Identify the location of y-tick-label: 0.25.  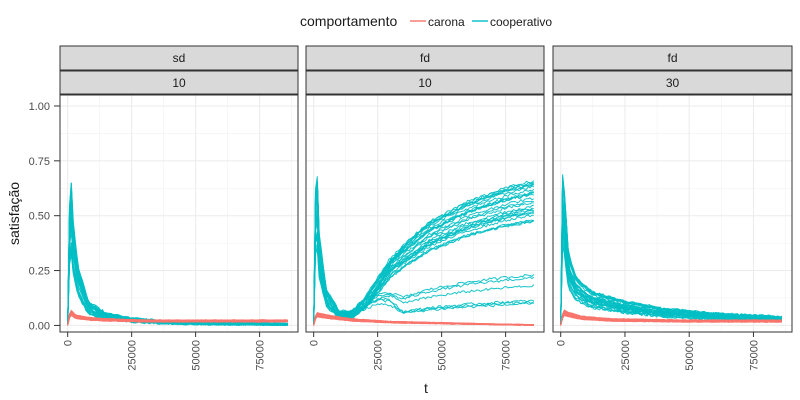
(39, 272).